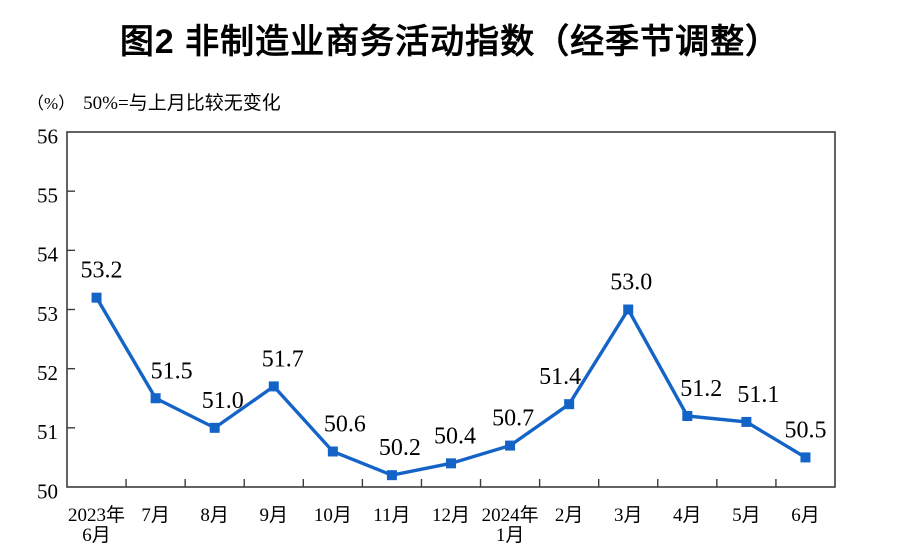 The image size is (900, 558). What do you see at coordinates (391, 515) in the screenshot?
I see `x-tick-label: 11月` at bounding box center [391, 515].